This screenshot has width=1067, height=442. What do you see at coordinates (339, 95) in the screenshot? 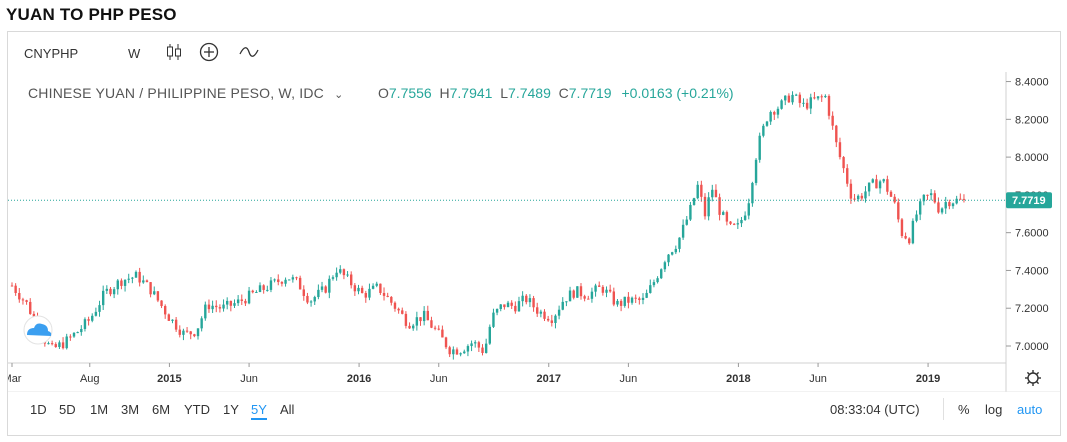
I see `chevron-down-icon: ⌄` at bounding box center [339, 95].